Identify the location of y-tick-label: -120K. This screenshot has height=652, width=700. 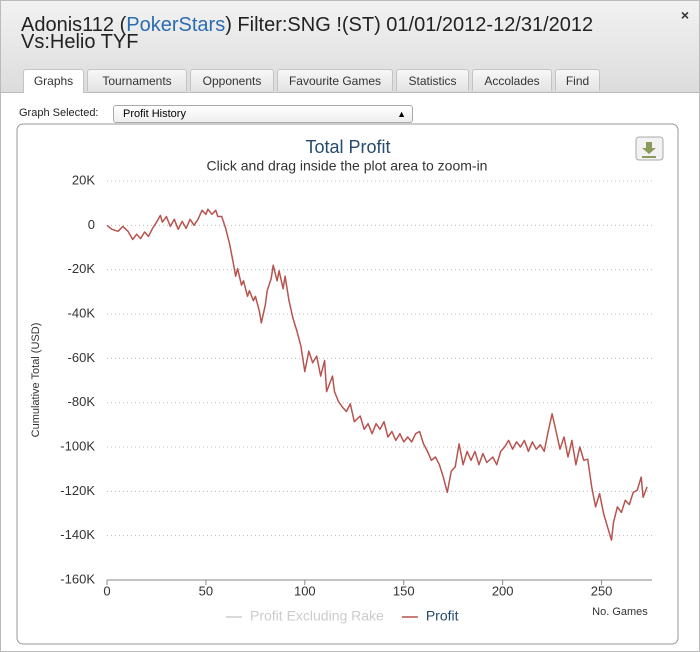
(77, 490).